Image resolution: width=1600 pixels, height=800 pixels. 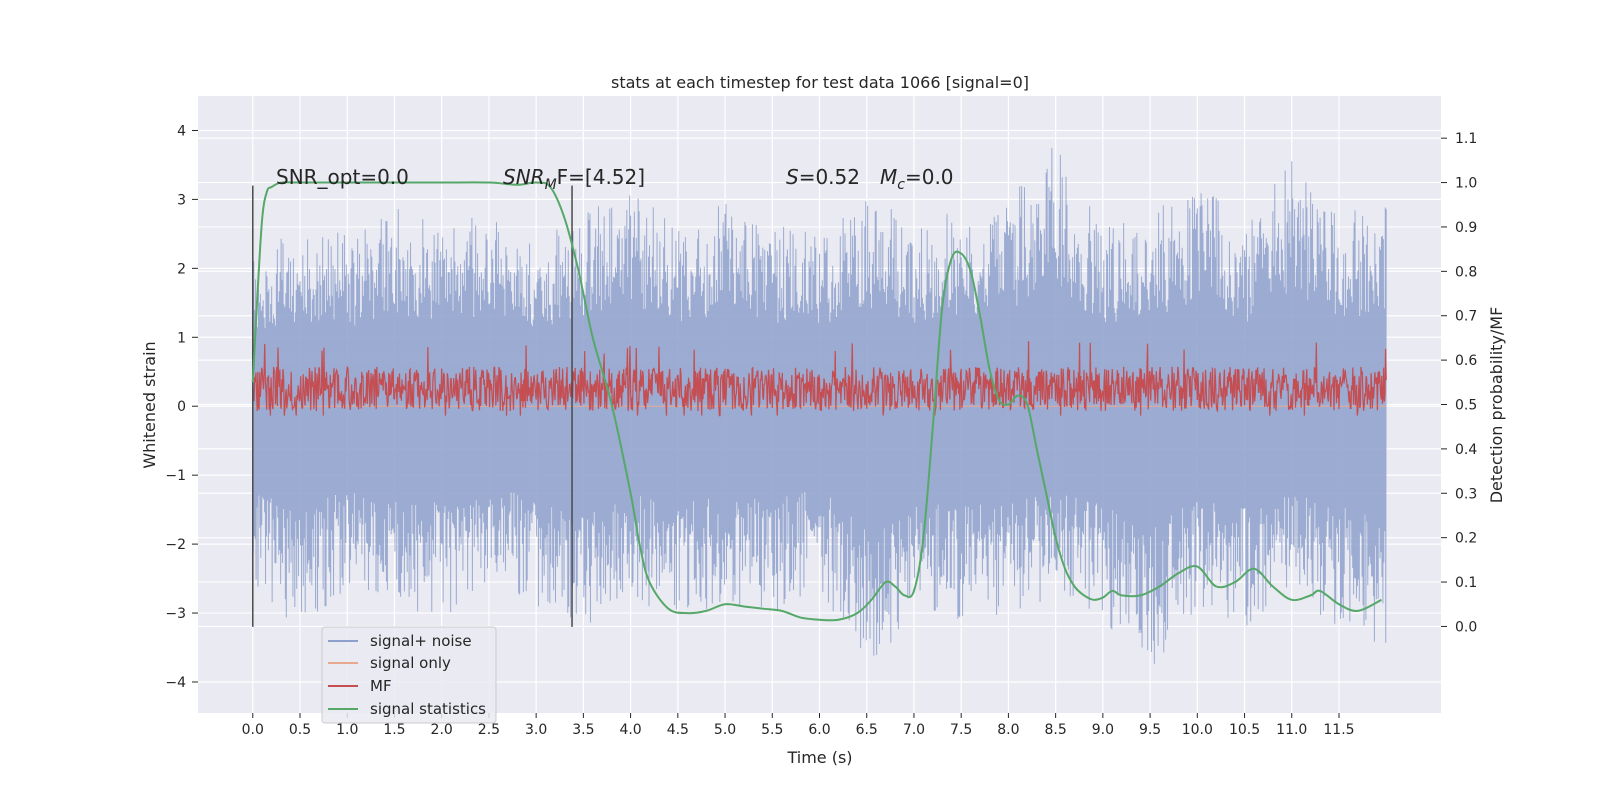 What do you see at coordinates (1466, 539) in the screenshot?
I see `y2-tick-label: 0.2` at bounding box center [1466, 539].